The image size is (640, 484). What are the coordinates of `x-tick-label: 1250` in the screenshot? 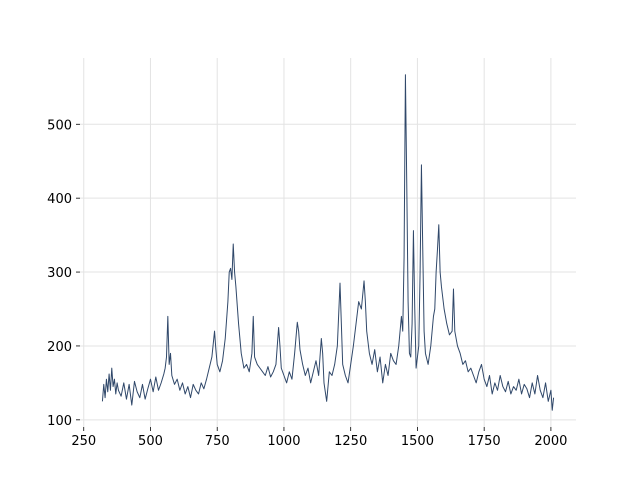 It's located at (350, 441).